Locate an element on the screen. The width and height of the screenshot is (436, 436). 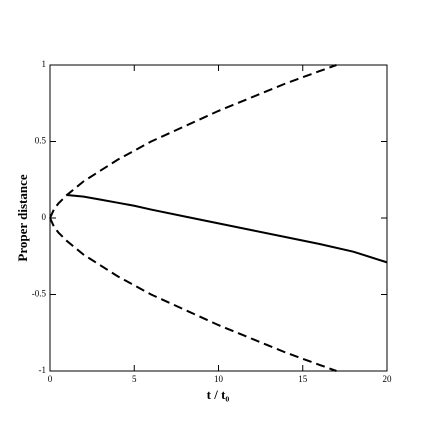
y-tick-label: 0.5 is located at coordinates (41, 141).